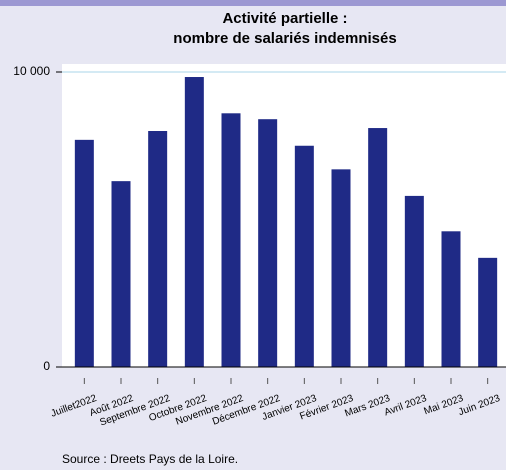  What do you see at coordinates (150, 459) in the screenshot?
I see `source: Source : Dreets Pays de la Loire.` at bounding box center [150, 459].